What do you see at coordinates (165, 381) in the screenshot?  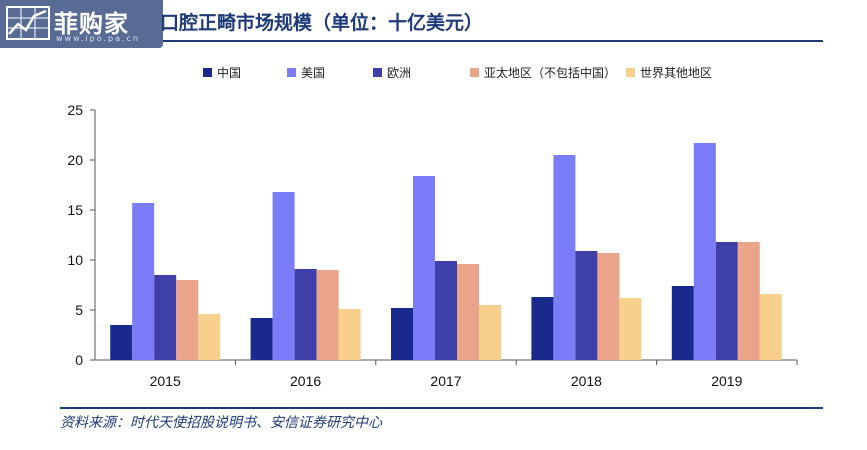 I see `x-tick-label: 2015` at bounding box center [165, 381].